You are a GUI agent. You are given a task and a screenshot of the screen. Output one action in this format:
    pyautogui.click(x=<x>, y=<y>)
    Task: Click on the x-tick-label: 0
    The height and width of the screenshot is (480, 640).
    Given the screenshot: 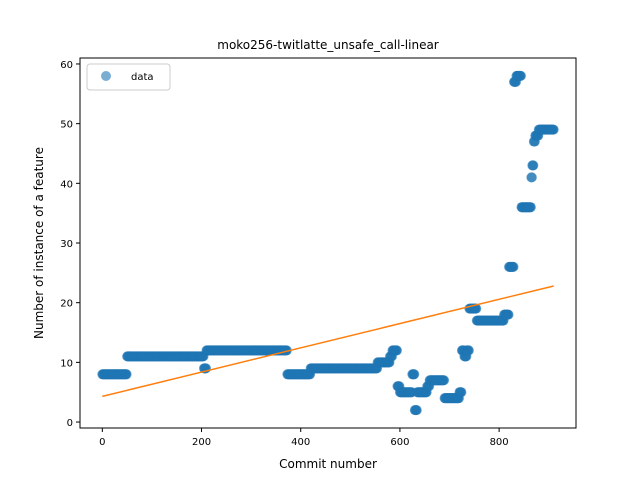 What is the action you would take?
    pyautogui.click(x=102, y=442)
    